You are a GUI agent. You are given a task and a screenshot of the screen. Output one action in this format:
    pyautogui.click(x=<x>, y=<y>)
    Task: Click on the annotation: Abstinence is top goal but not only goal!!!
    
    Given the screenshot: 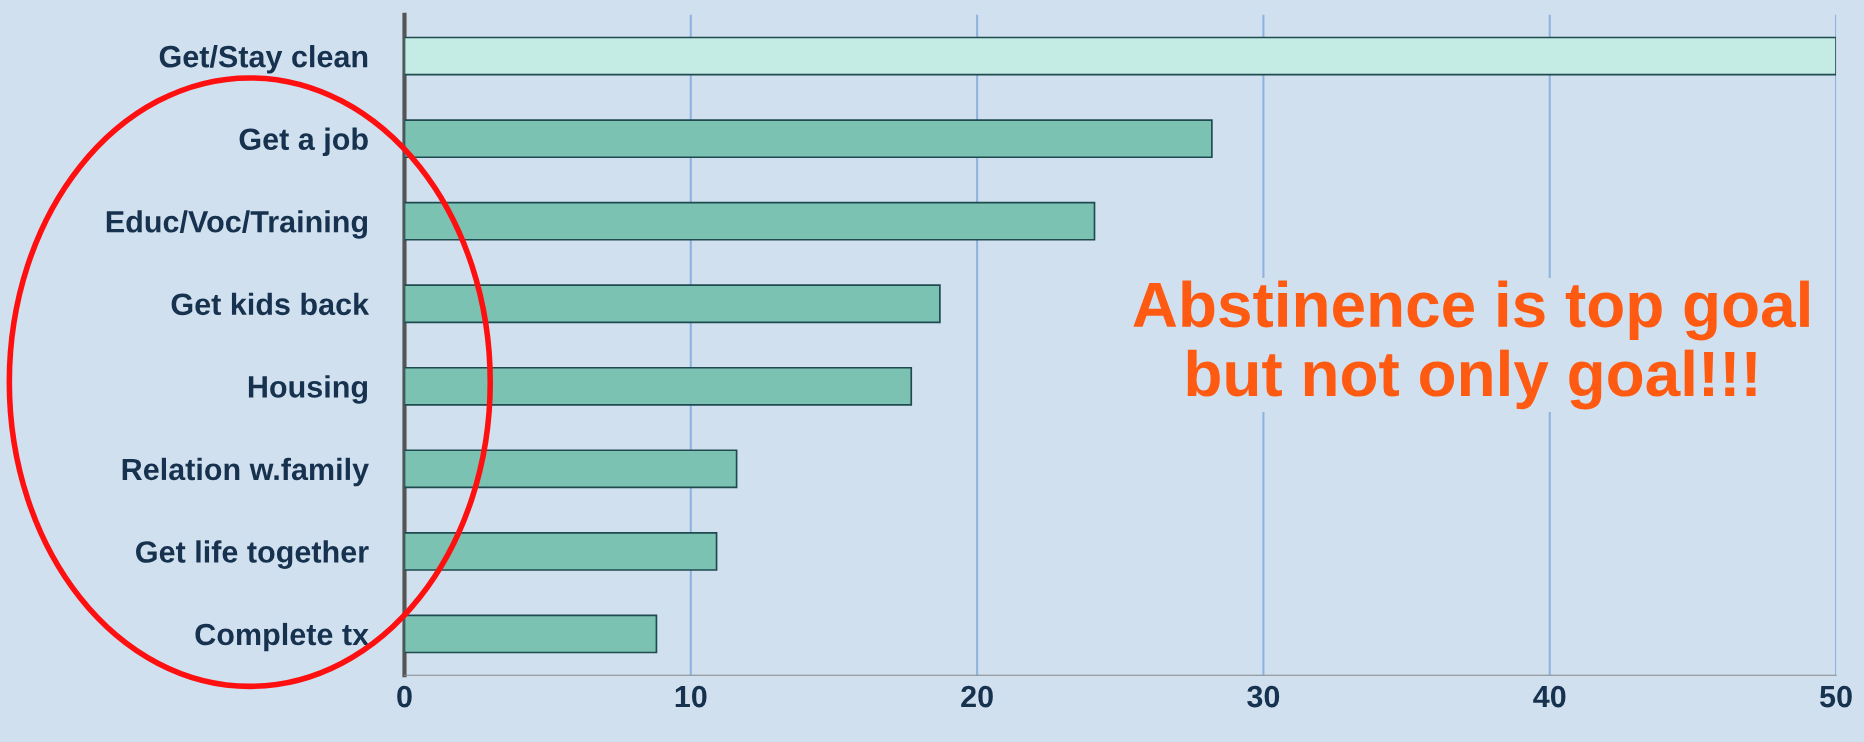 What is the action you would take?
    pyautogui.click(x=1471, y=345)
    